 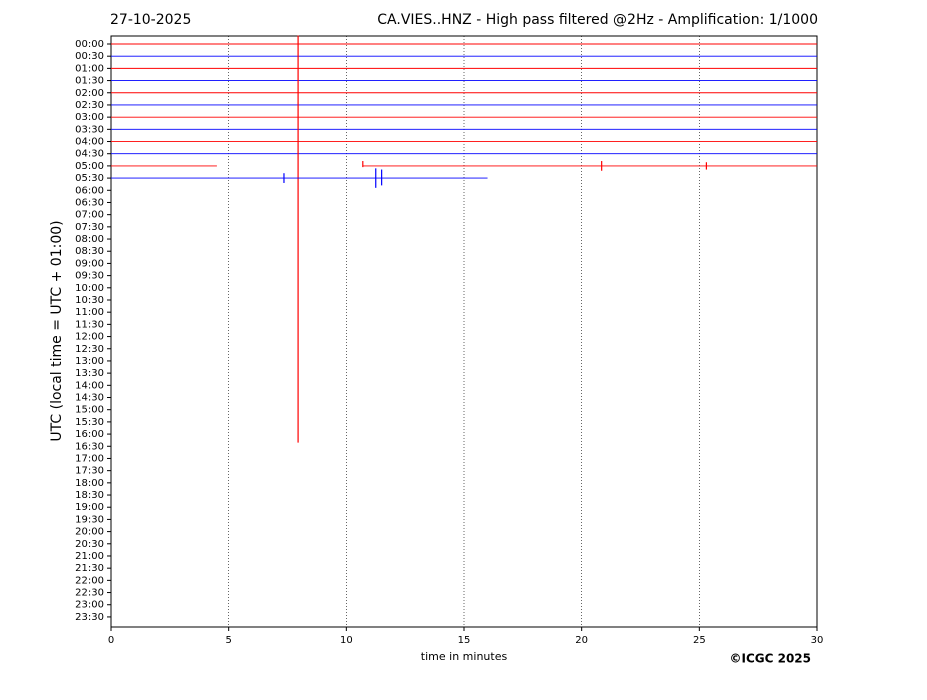 What do you see at coordinates (89, 580) in the screenshot?
I see `y-tick-label: 22:00` at bounding box center [89, 580].